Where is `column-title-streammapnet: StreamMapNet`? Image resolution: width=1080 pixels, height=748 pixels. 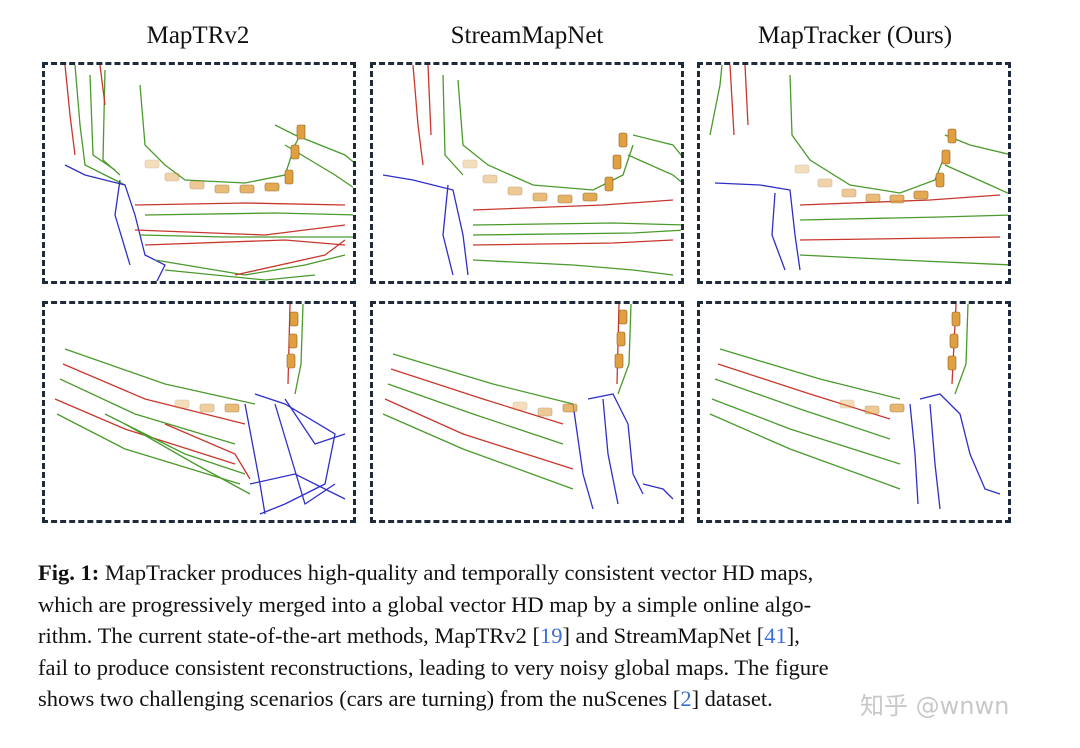
column-title-streammapnet: StreamMapNet is located at coordinates (527, 35).